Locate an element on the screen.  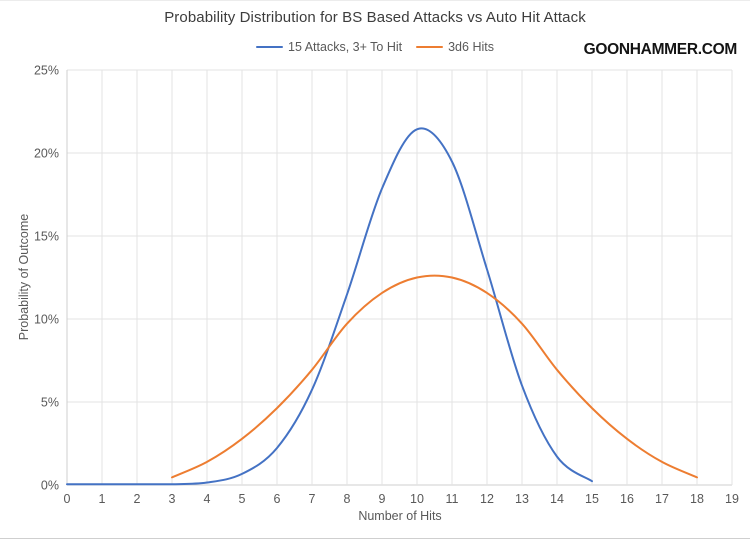
watermark: GOONHAMMER.COM is located at coordinates (660, 49).